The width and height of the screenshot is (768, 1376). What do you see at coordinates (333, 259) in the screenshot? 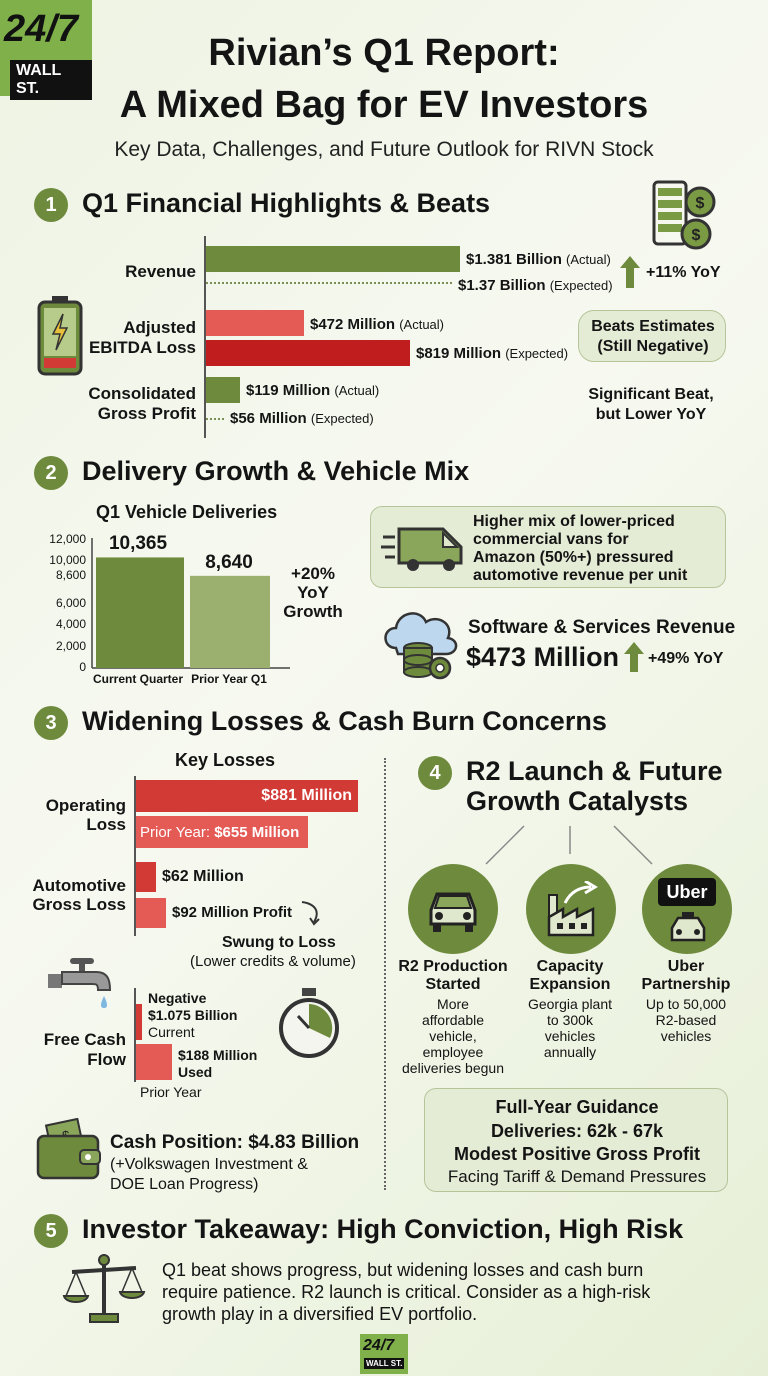
I see `revenue-actual-bar` at bounding box center [333, 259].